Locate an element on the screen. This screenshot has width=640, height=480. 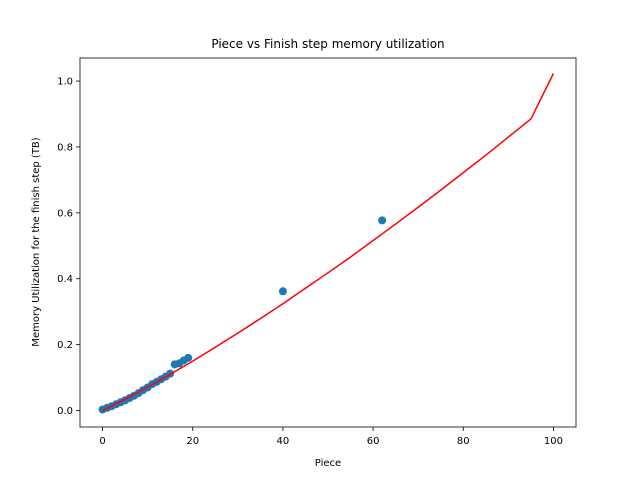
y-tick-label: 0.4 is located at coordinates (65, 279).